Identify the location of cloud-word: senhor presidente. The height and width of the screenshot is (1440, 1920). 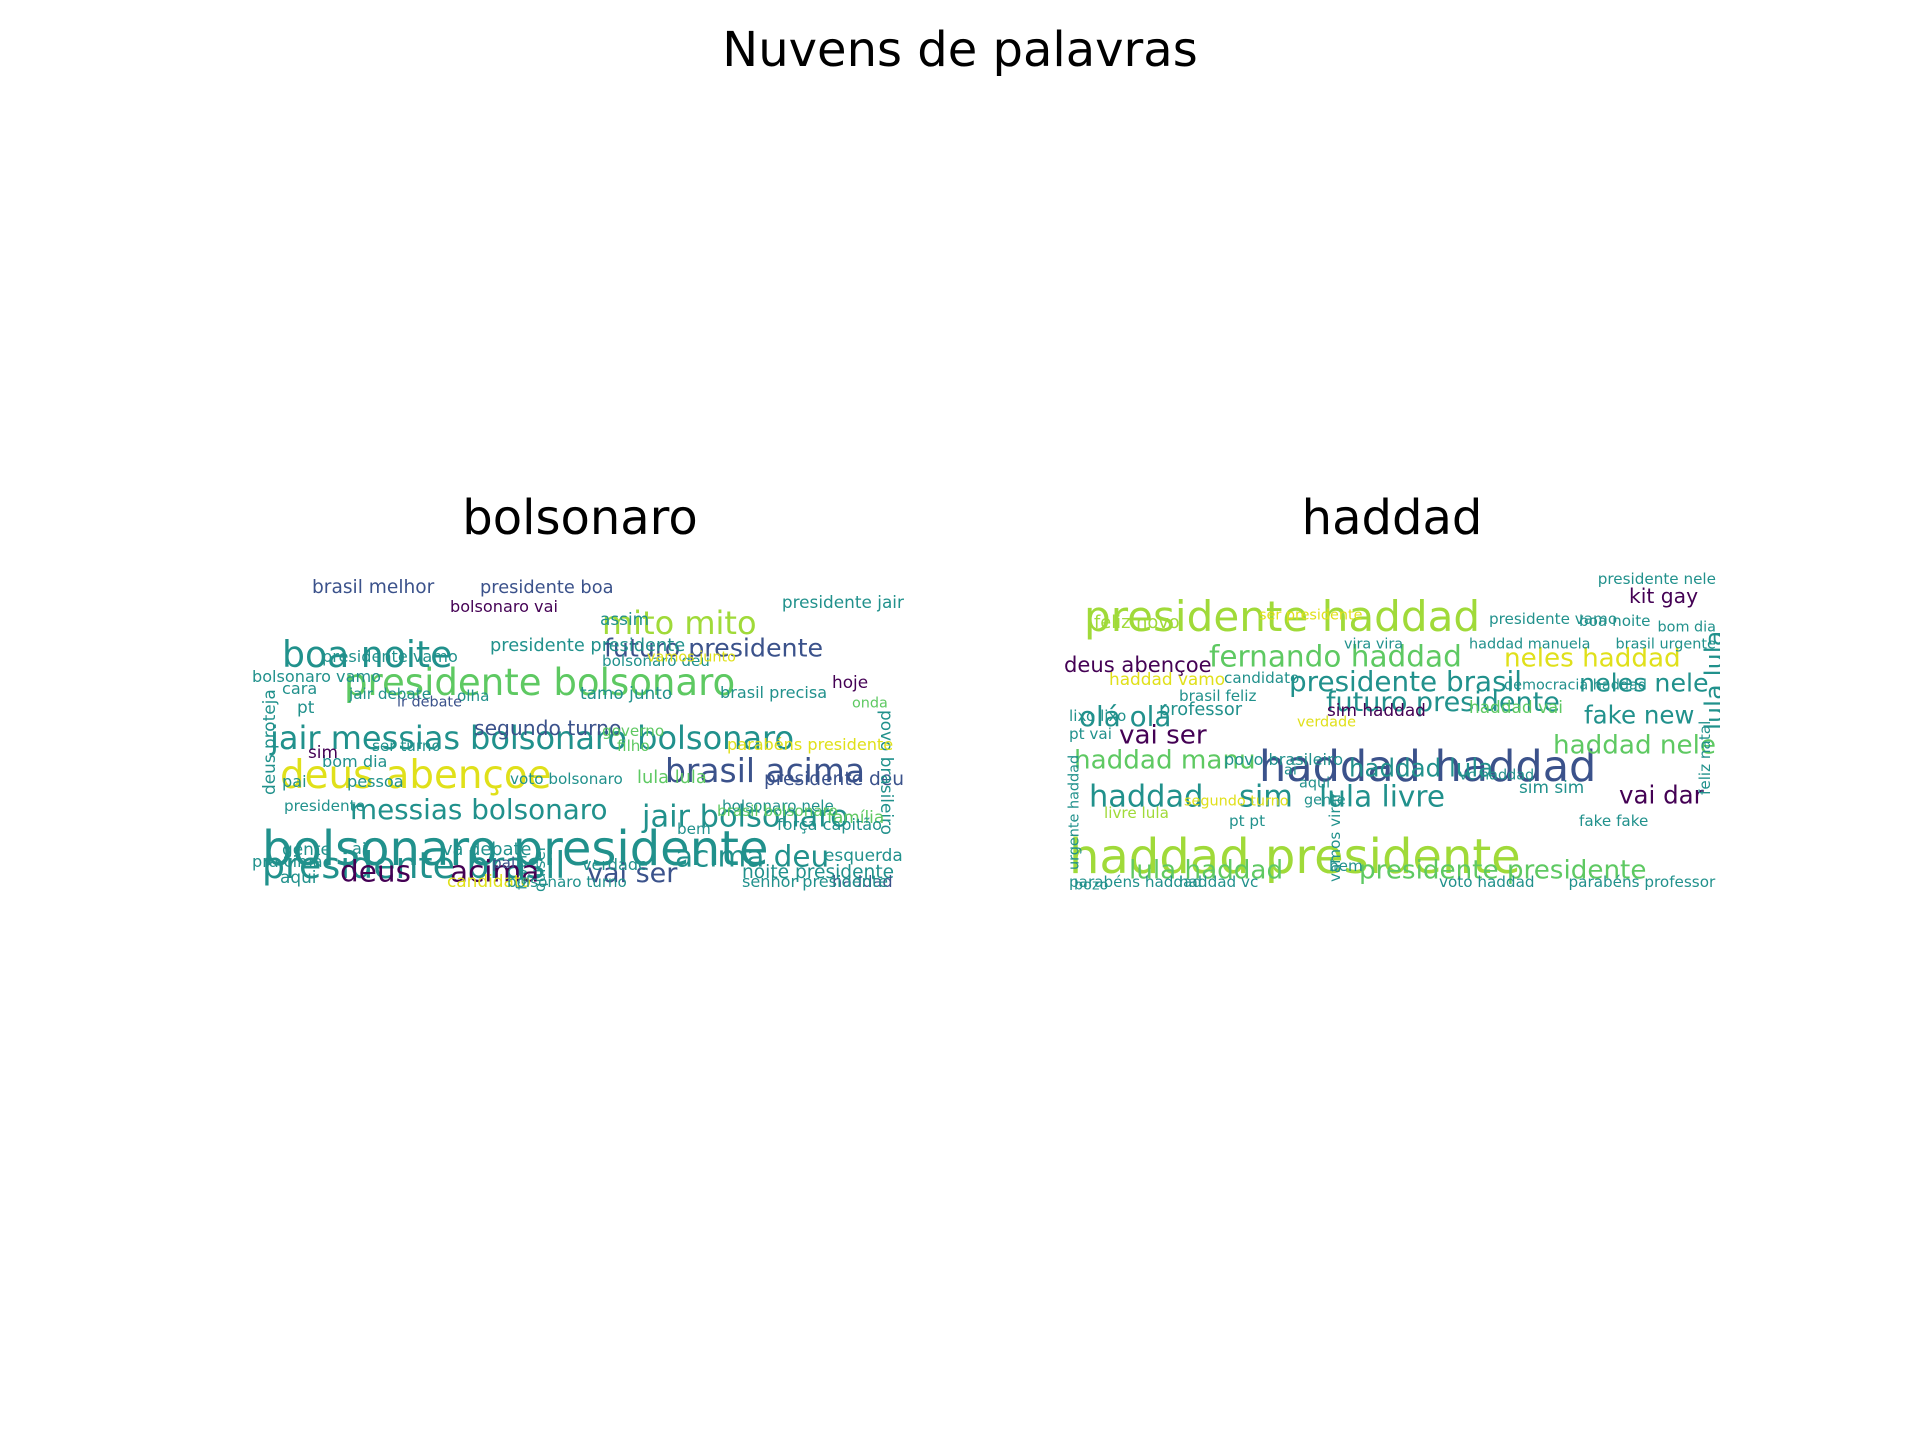
(815, 881).